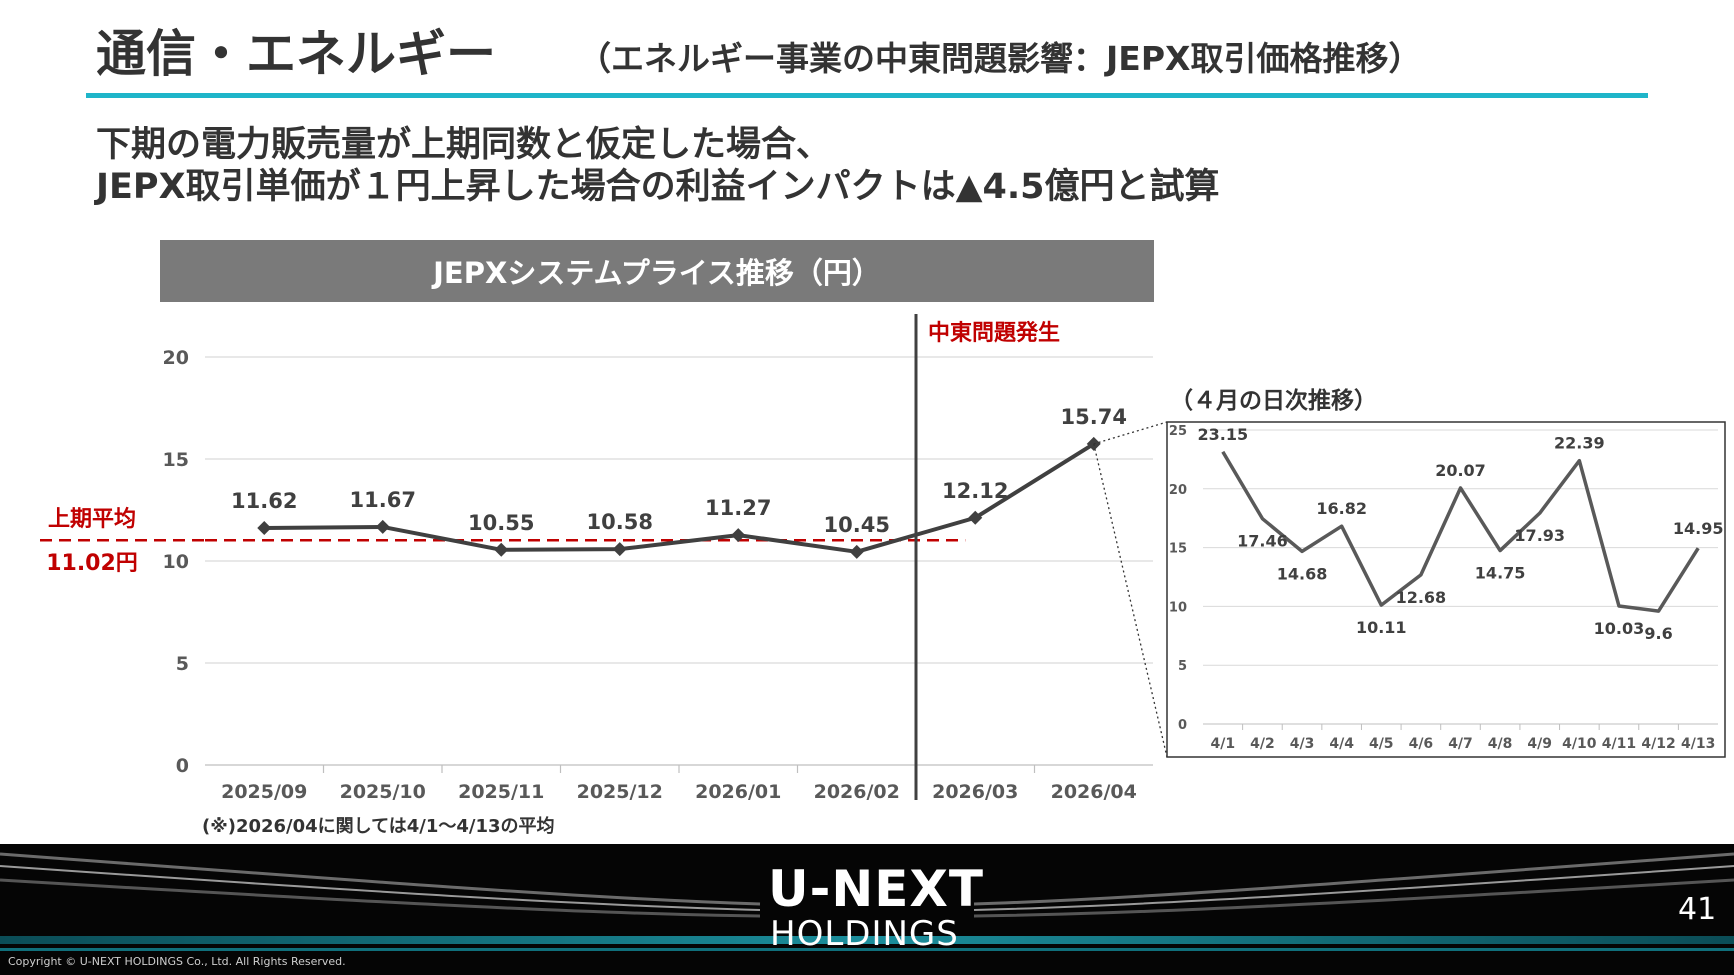 Image resolution: width=1734 pixels, height=975 pixels. What do you see at coordinates (1539, 535) in the screenshot?
I see `inset-data-label: 17.93` at bounding box center [1539, 535].